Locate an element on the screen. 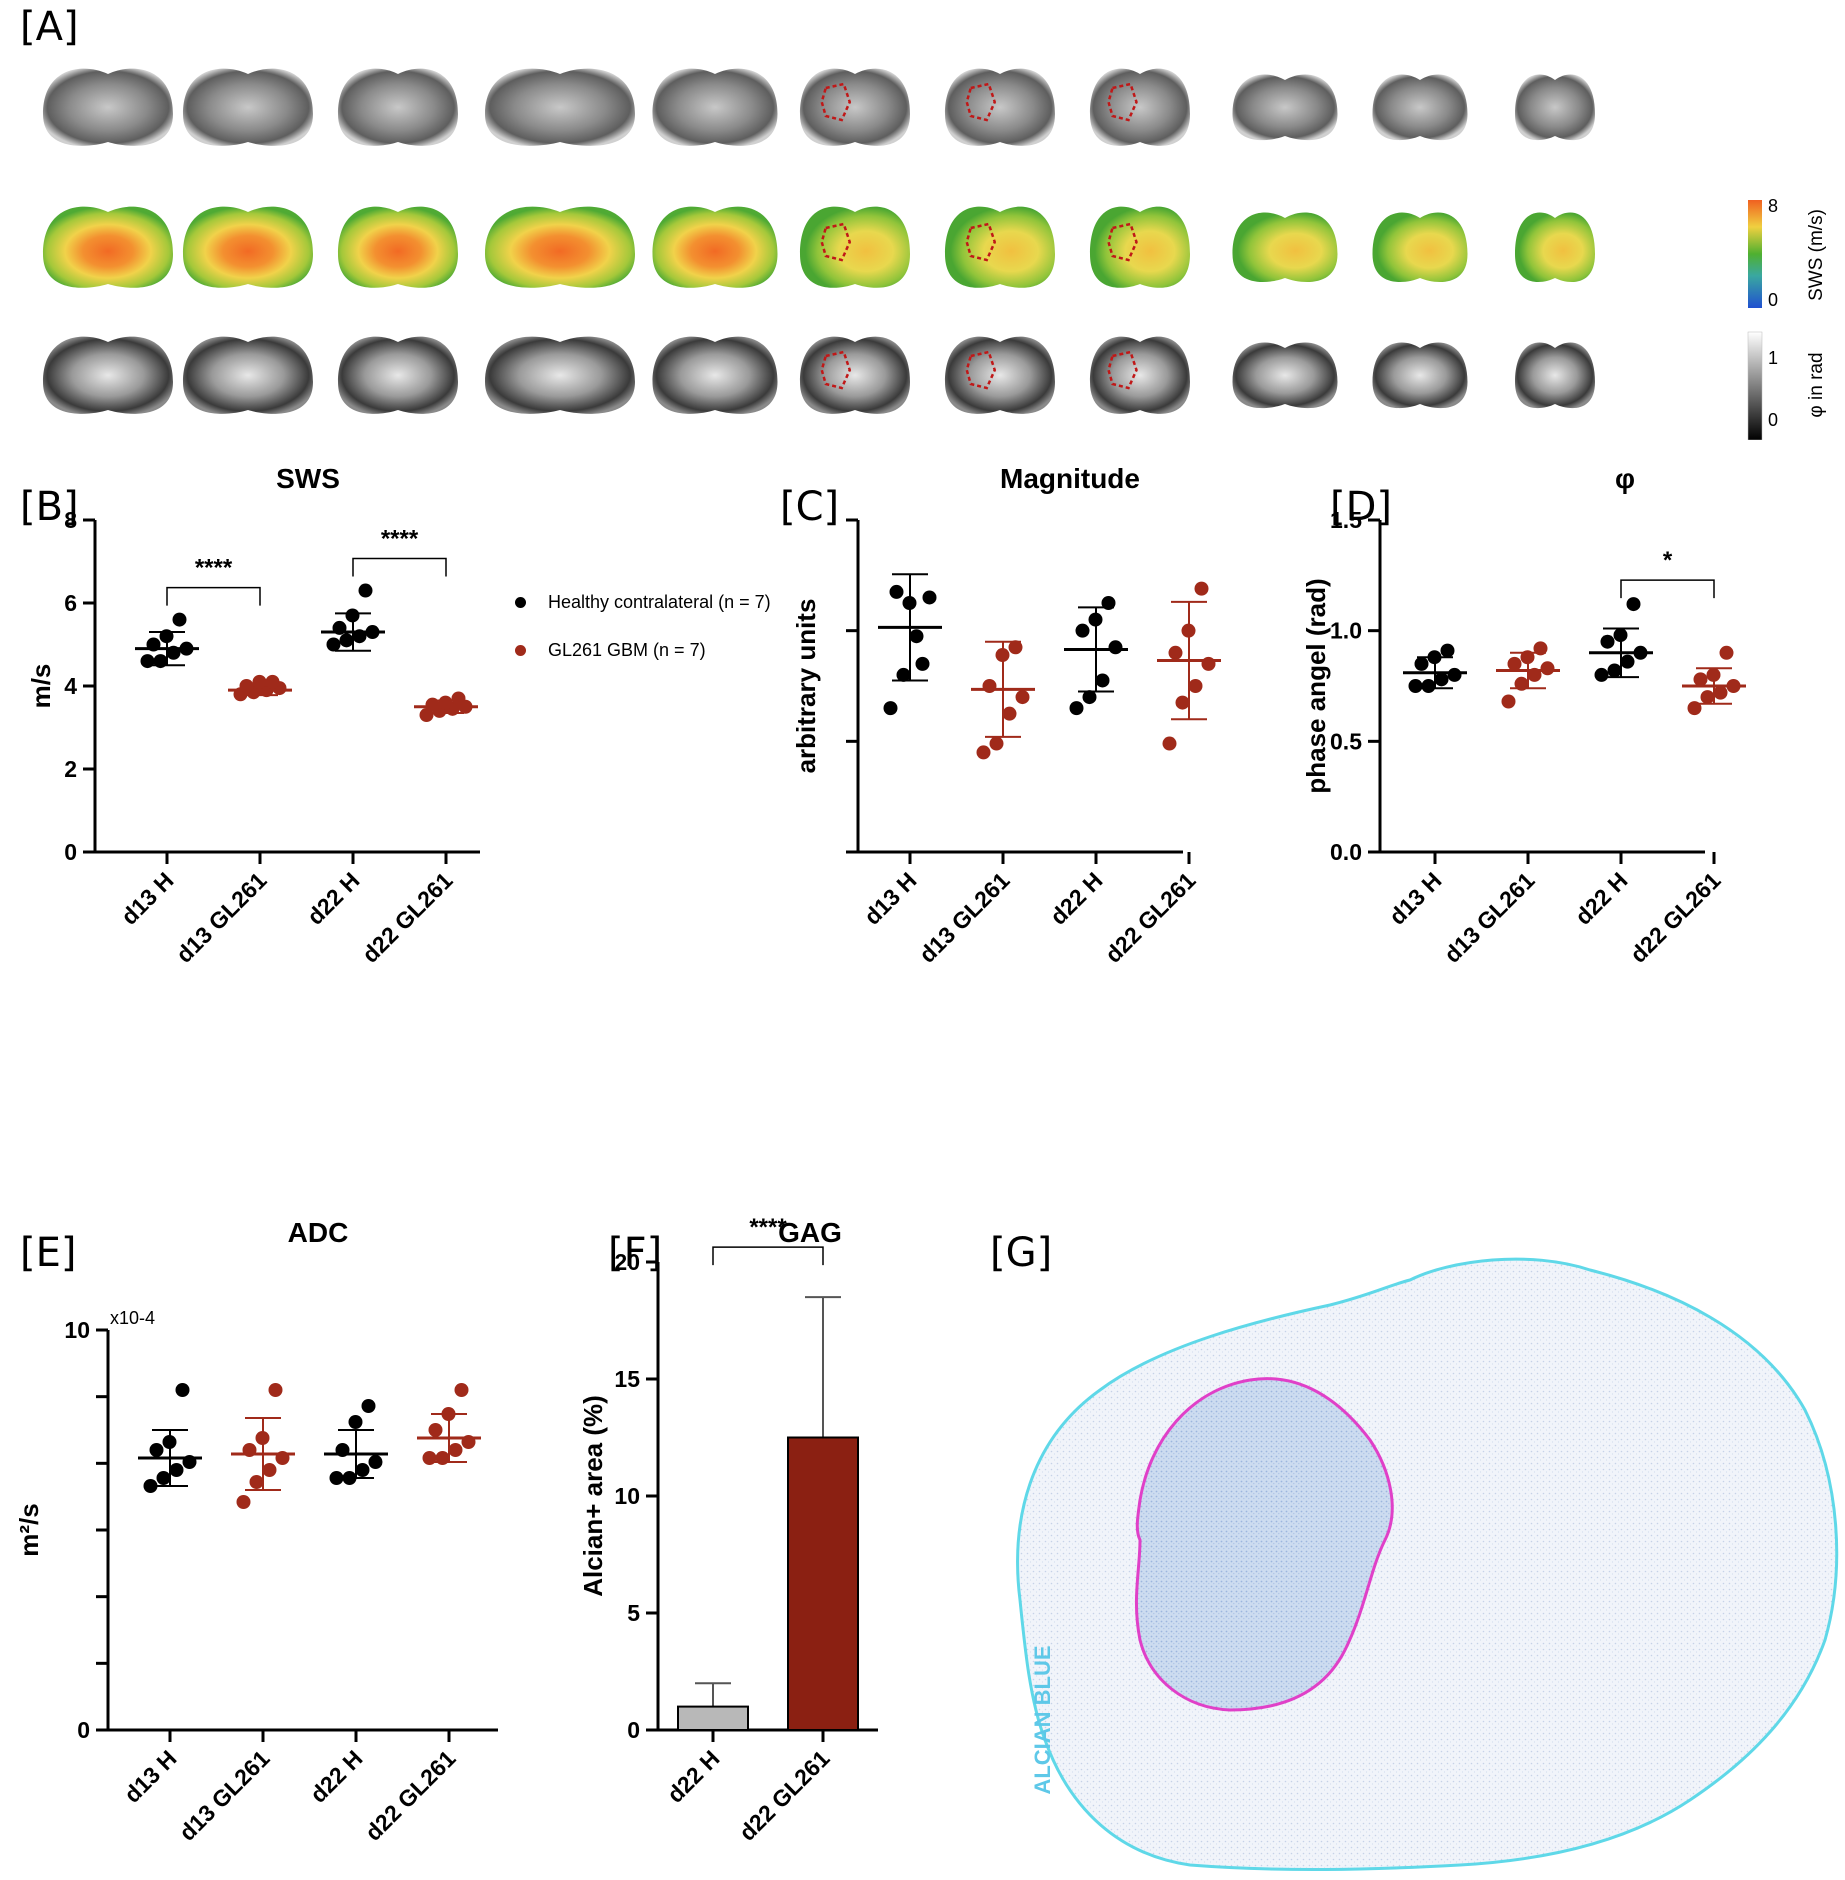  panel-label-d: [D] is located at coordinates (1361, 507).